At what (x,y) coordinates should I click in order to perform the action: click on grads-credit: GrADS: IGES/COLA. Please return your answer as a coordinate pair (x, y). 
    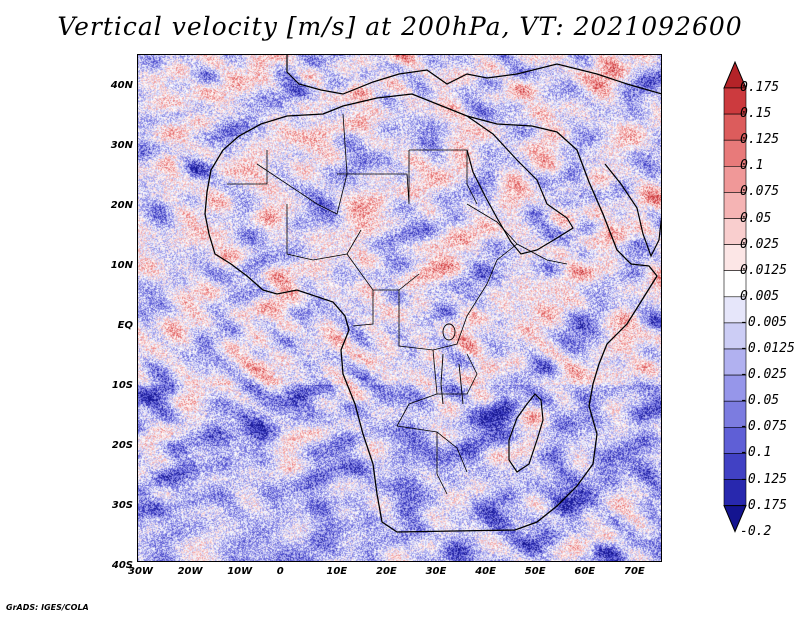
    Looking at the image, I should click on (47, 607).